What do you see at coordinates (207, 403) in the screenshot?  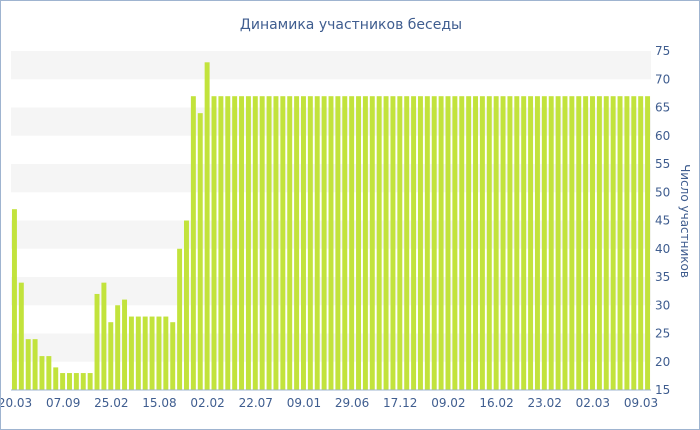 I see `x-tick-label: 02.02` at bounding box center [207, 403].